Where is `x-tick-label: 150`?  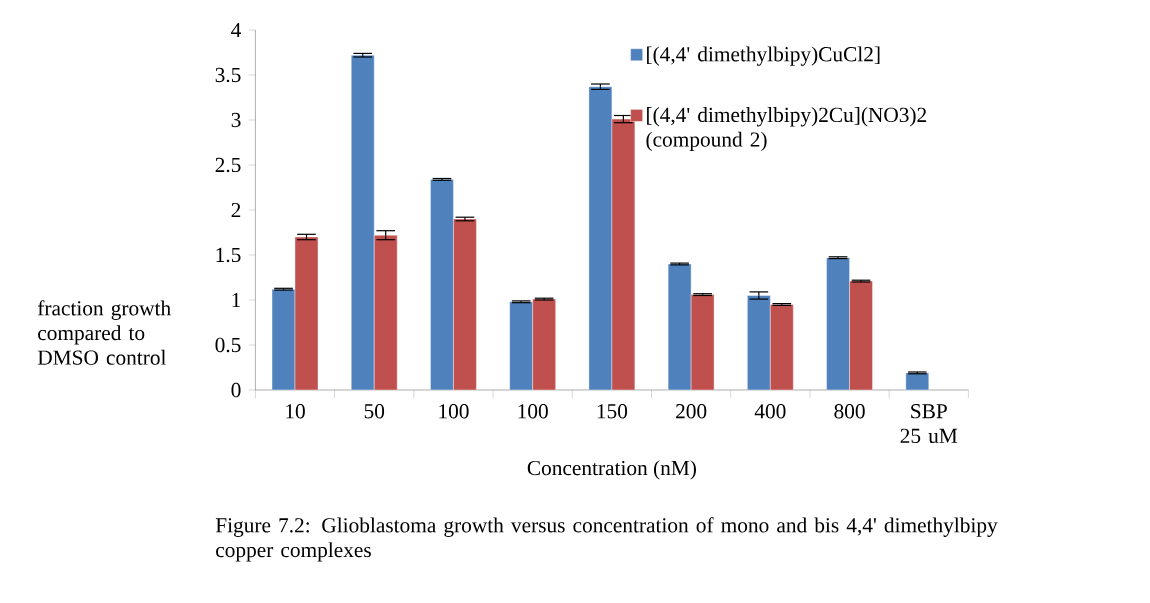
x-tick-label: 150 is located at coordinates (612, 411).